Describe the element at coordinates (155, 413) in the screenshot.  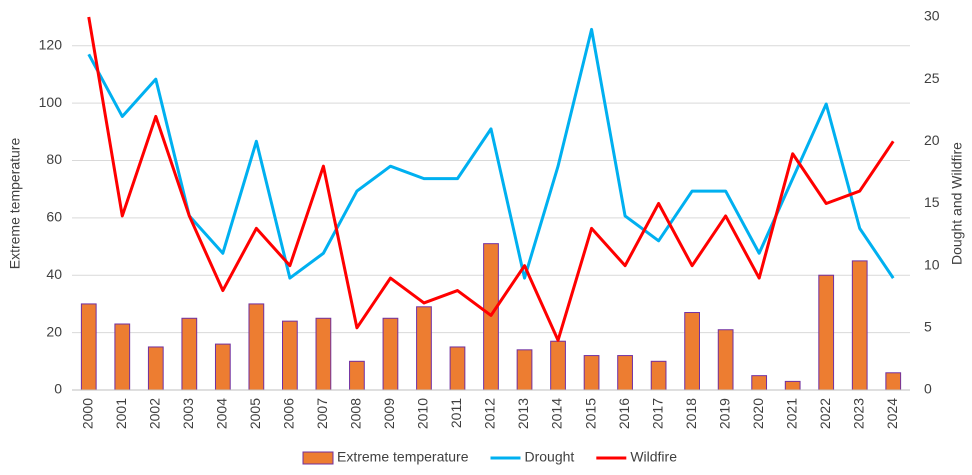
I see `x-tick-label: 2002` at that location.